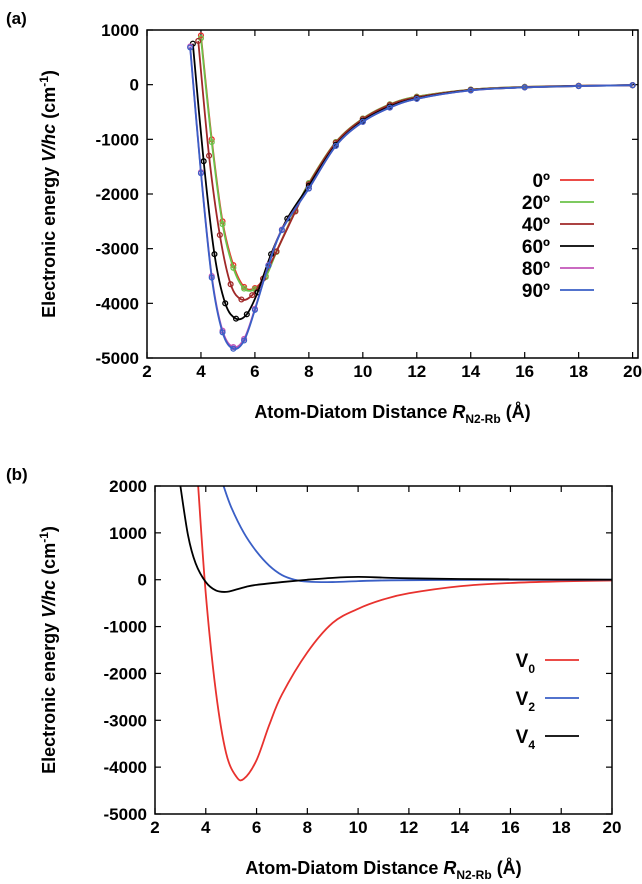  I want to click on legend-label: V2, so click(526, 701).